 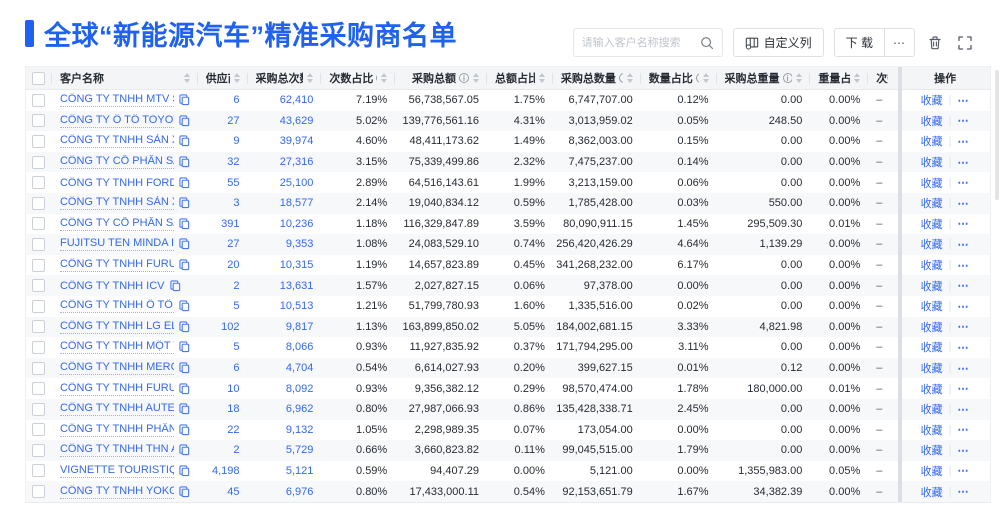 I want to click on delete-button, so click(x=935, y=43).